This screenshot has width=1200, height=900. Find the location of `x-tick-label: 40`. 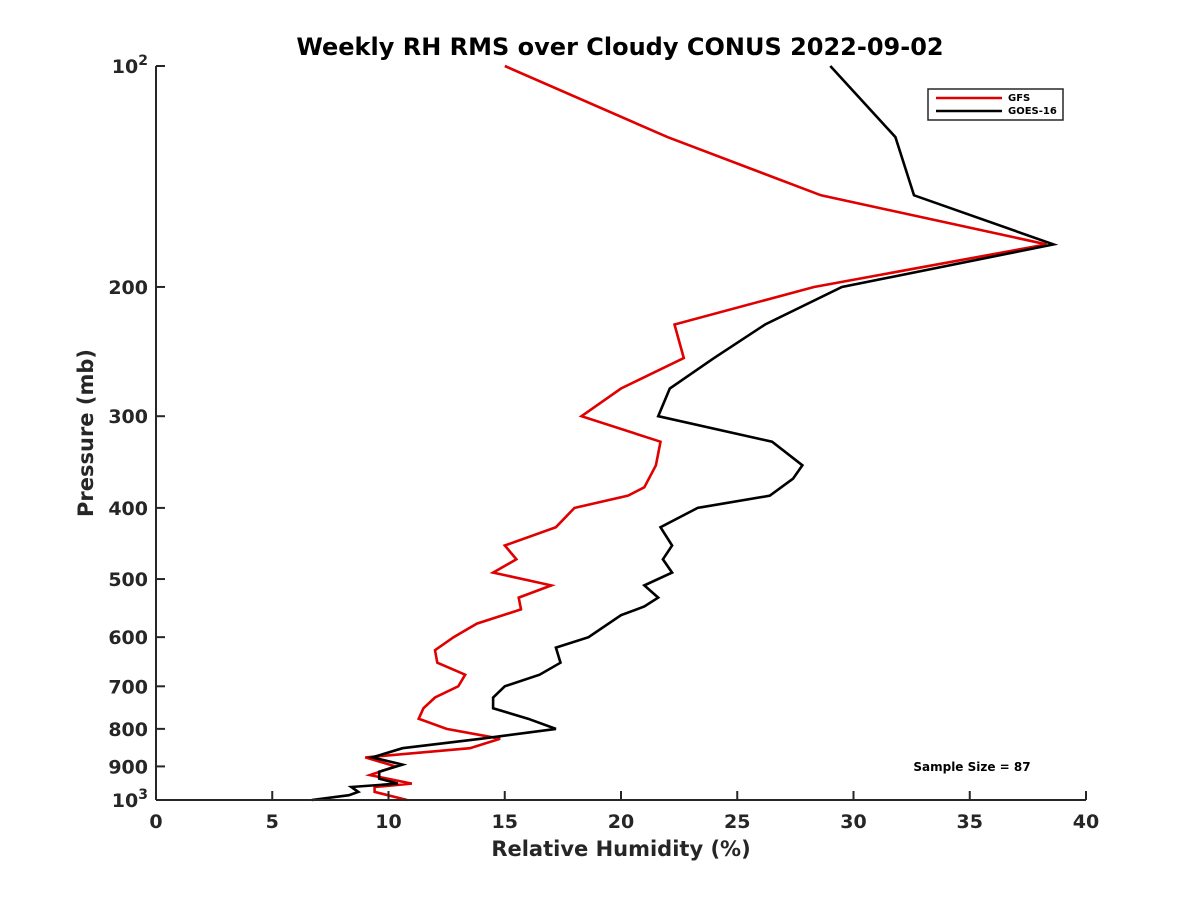

x-tick-label: 40 is located at coordinates (1086, 822).